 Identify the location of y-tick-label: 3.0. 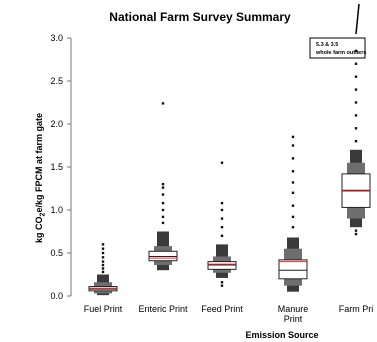
(56, 38).